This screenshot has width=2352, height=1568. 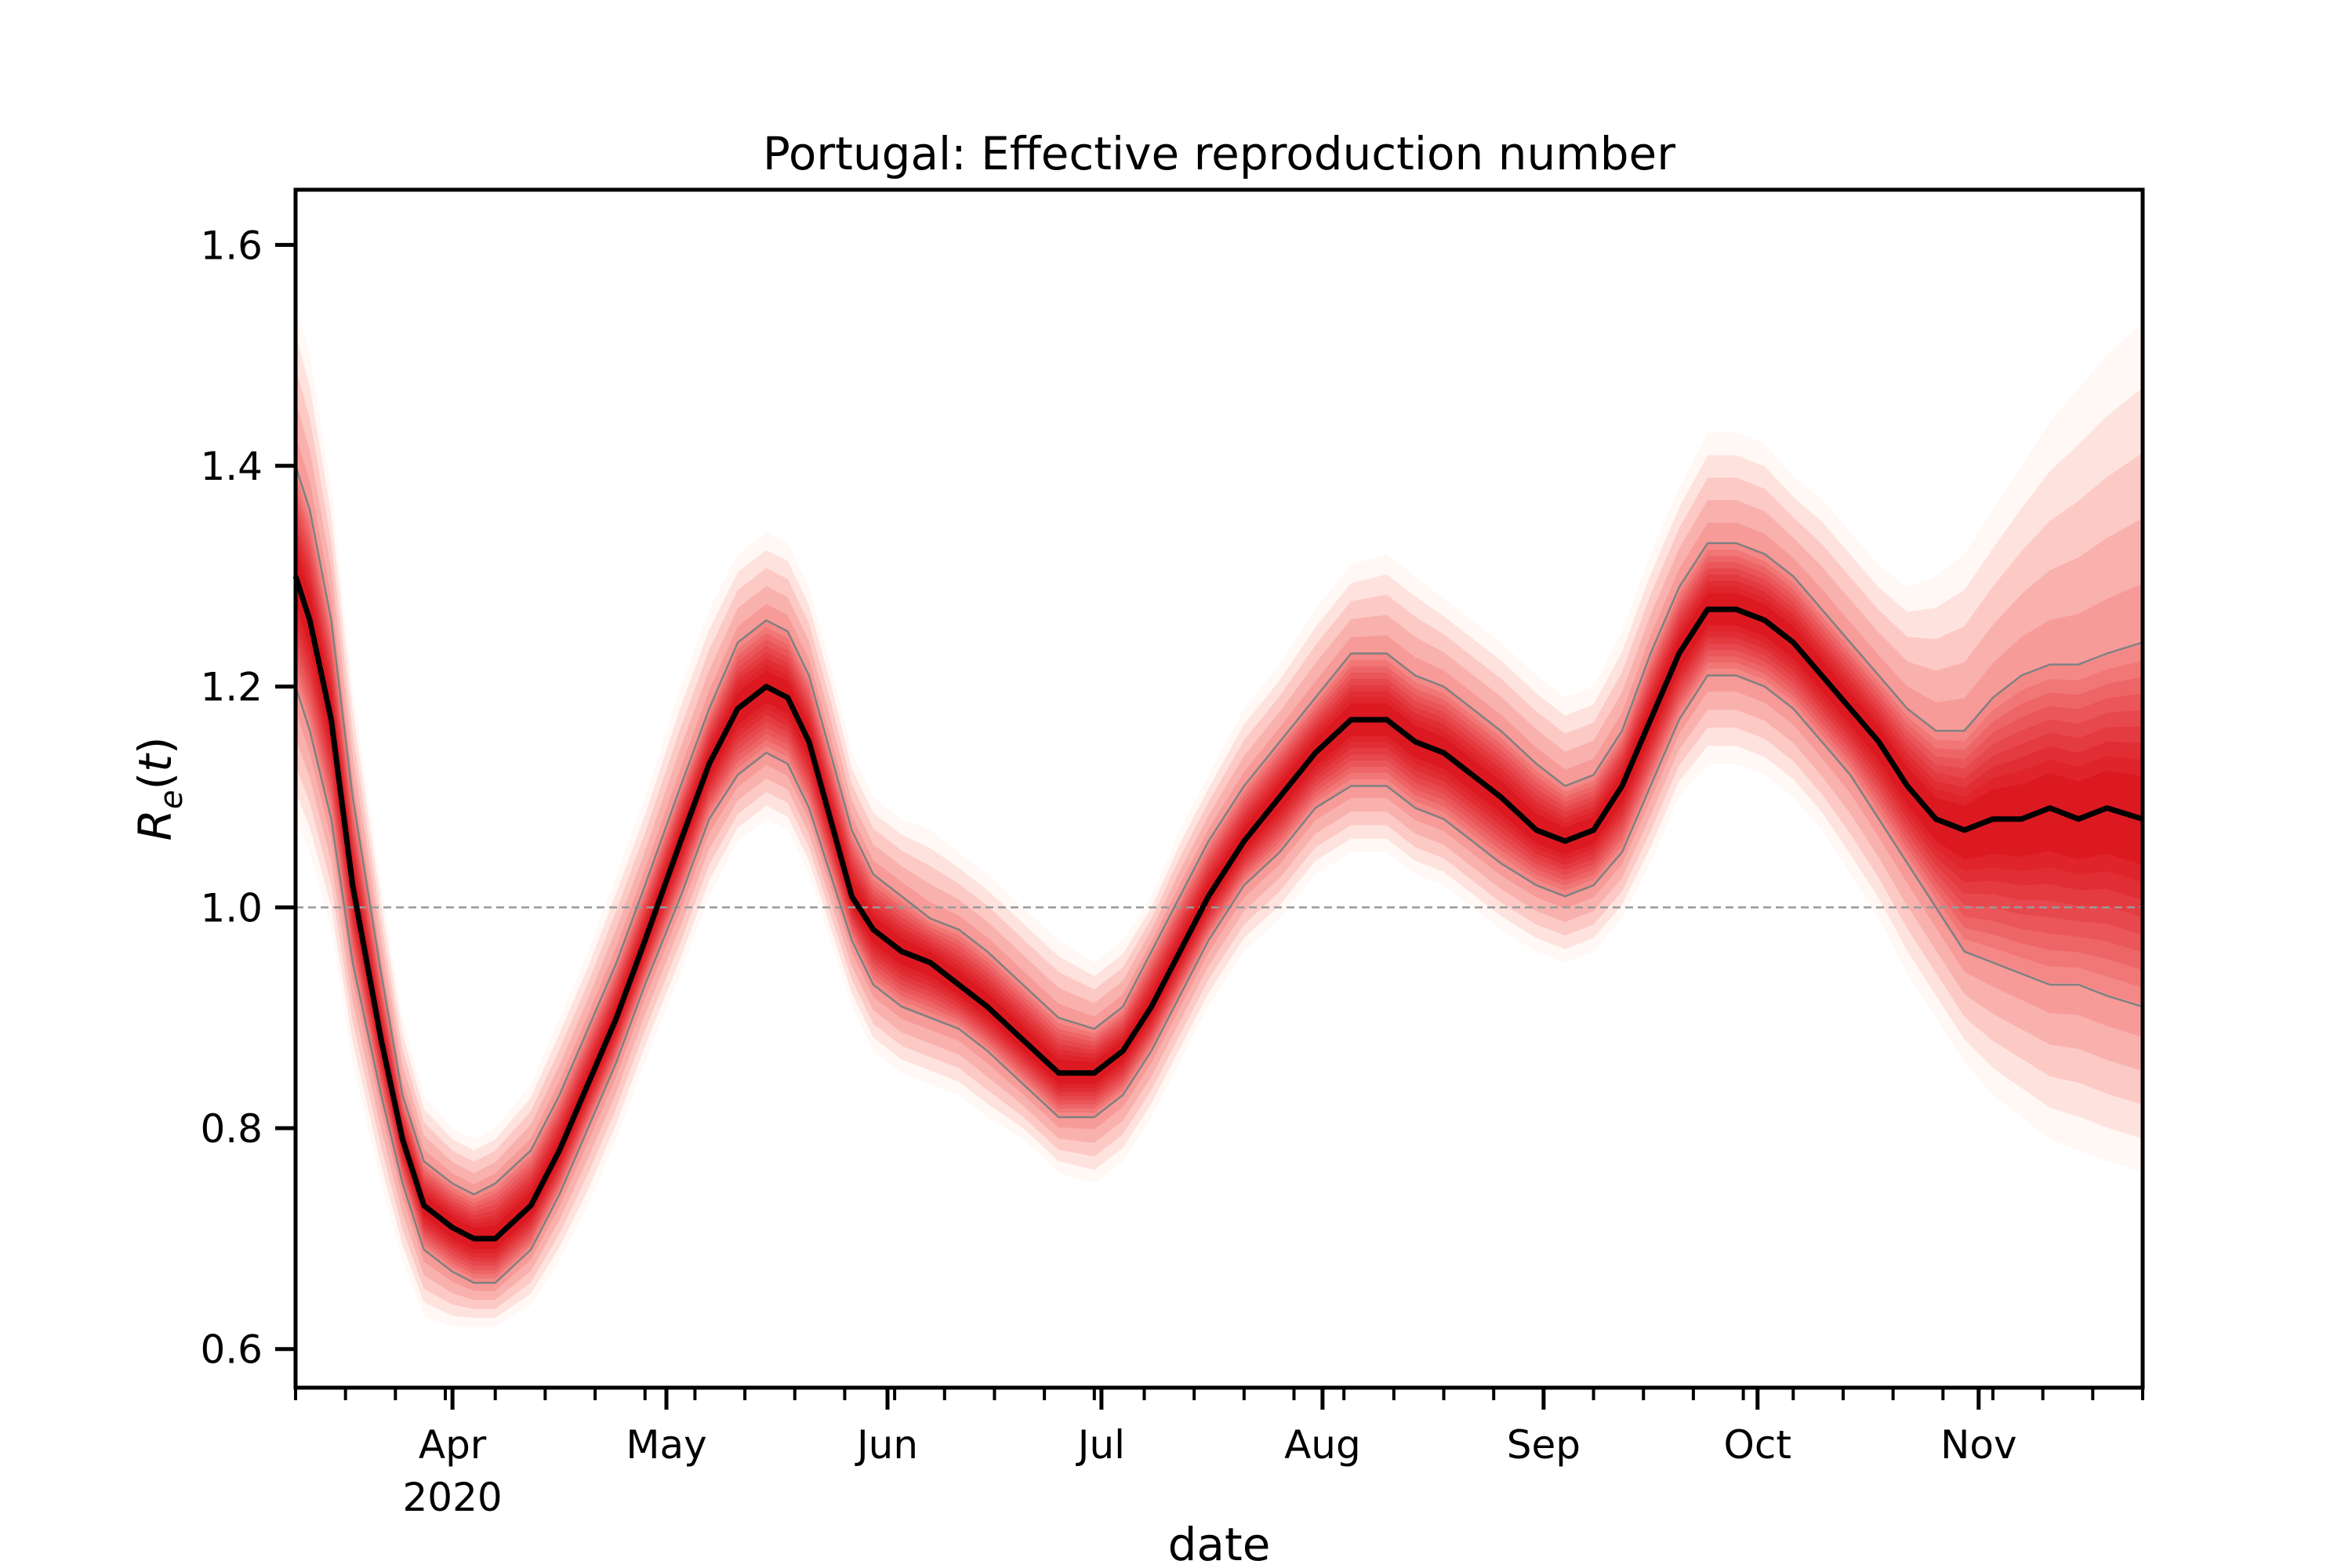 What do you see at coordinates (1322, 1445) in the screenshot?
I see `x-tick-label: Aug` at bounding box center [1322, 1445].